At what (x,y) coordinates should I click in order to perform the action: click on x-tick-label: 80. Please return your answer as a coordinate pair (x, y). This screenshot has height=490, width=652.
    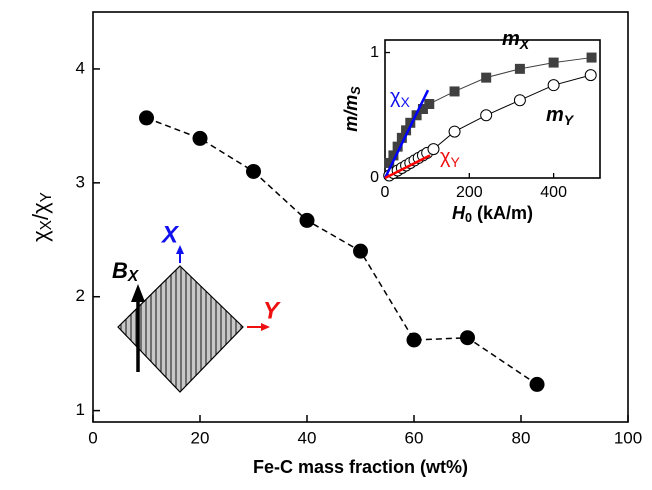
    Looking at the image, I should click on (521, 437).